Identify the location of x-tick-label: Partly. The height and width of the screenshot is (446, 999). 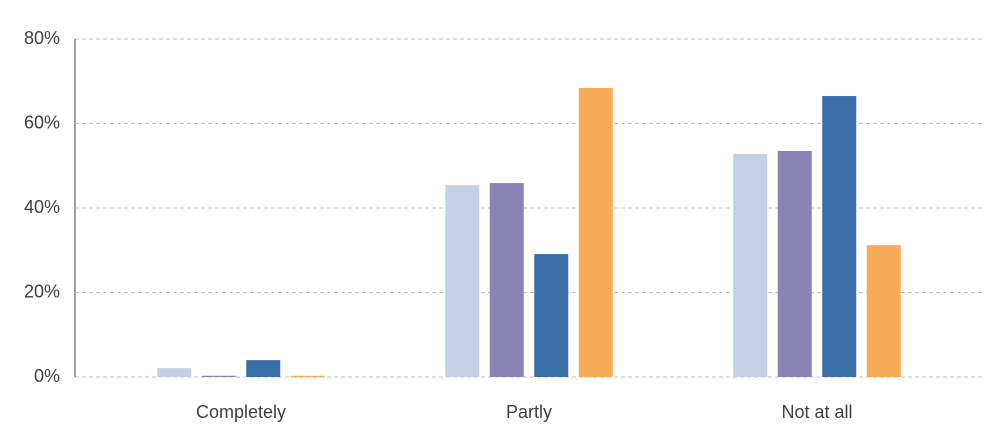
(529, 412).